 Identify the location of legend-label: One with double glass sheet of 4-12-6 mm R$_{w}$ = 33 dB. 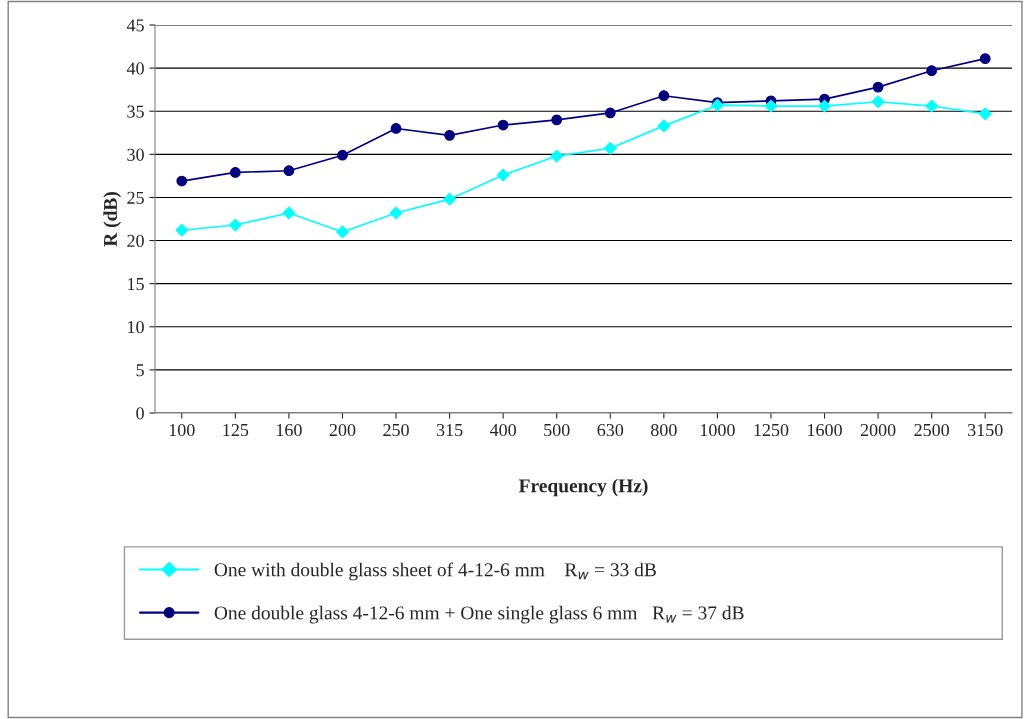
(435, 571).